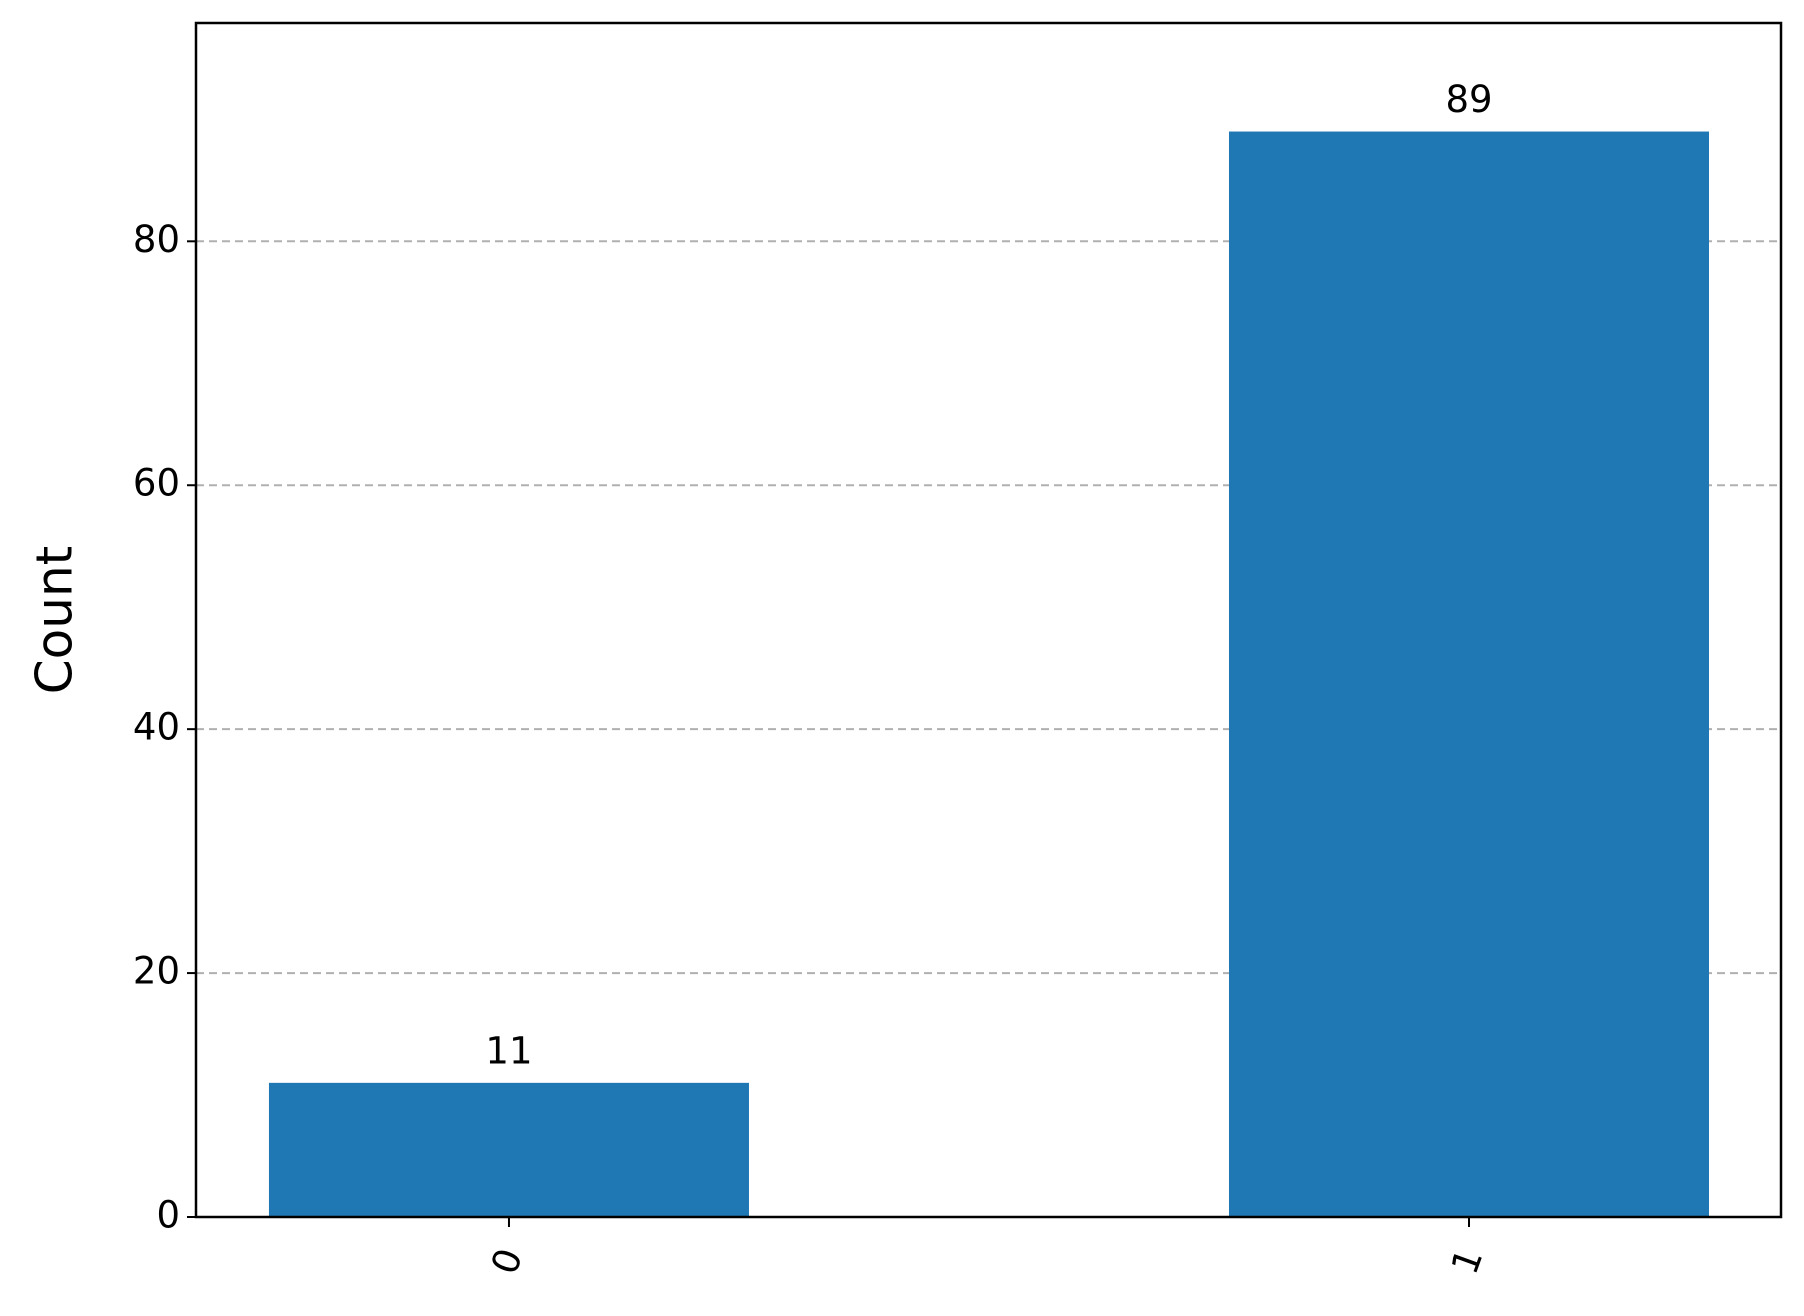  I want to click on bar, so click(508, 1149).